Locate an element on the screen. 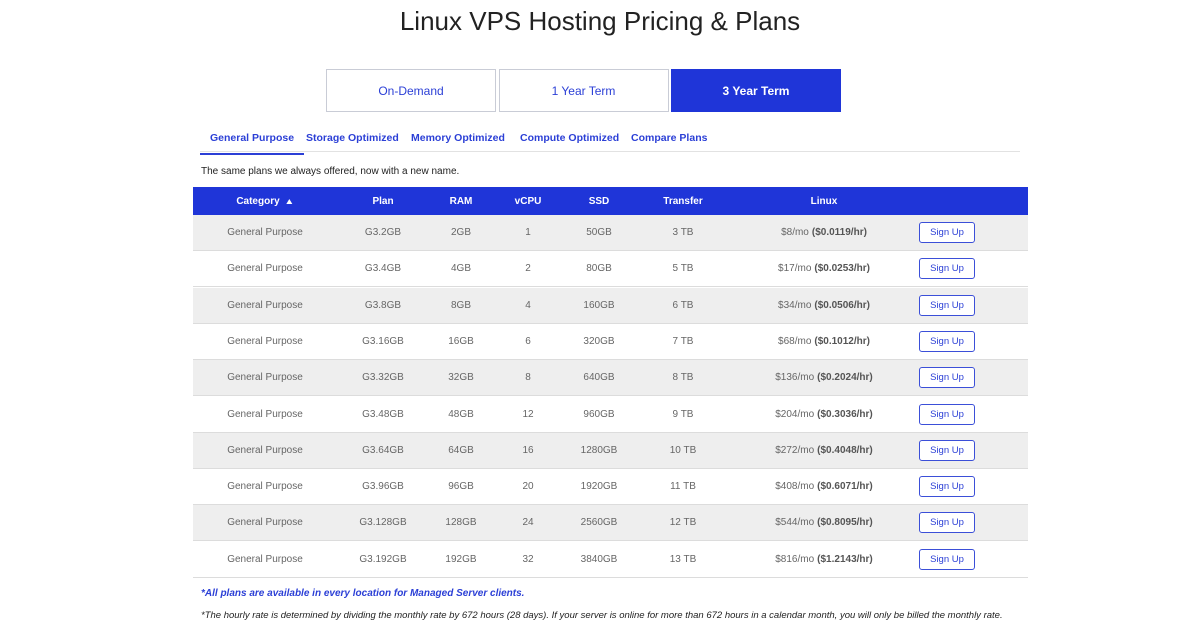  column-label: Linux is located at coordinates (824, 201).